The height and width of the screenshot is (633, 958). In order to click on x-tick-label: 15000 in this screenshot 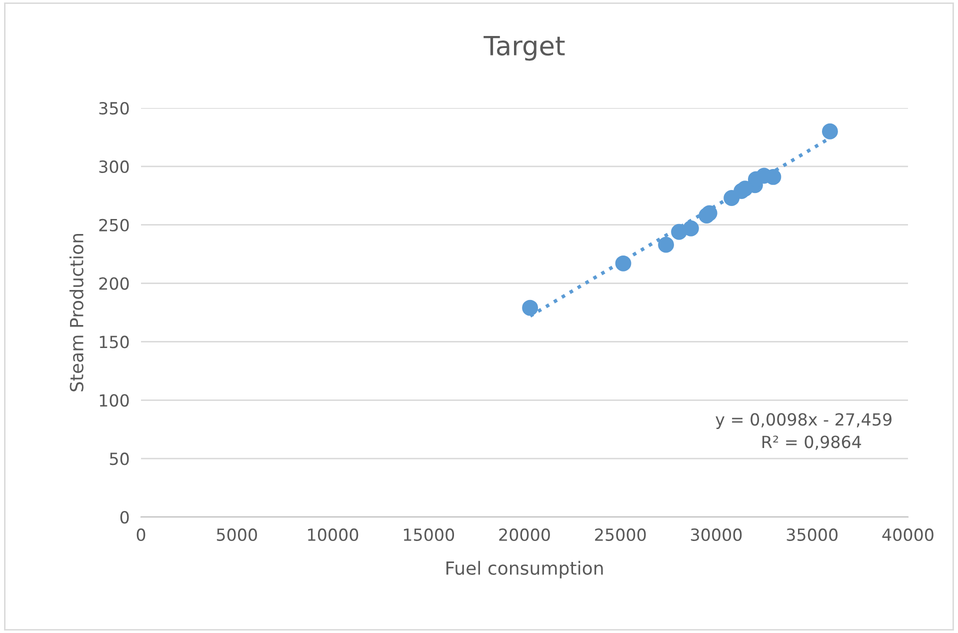, I will do `click(429, 535)`.